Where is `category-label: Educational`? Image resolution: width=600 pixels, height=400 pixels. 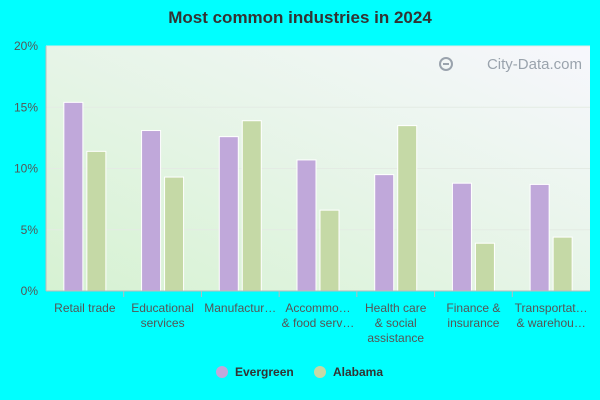
category-label: Educational is located at coordinates (162, 308).